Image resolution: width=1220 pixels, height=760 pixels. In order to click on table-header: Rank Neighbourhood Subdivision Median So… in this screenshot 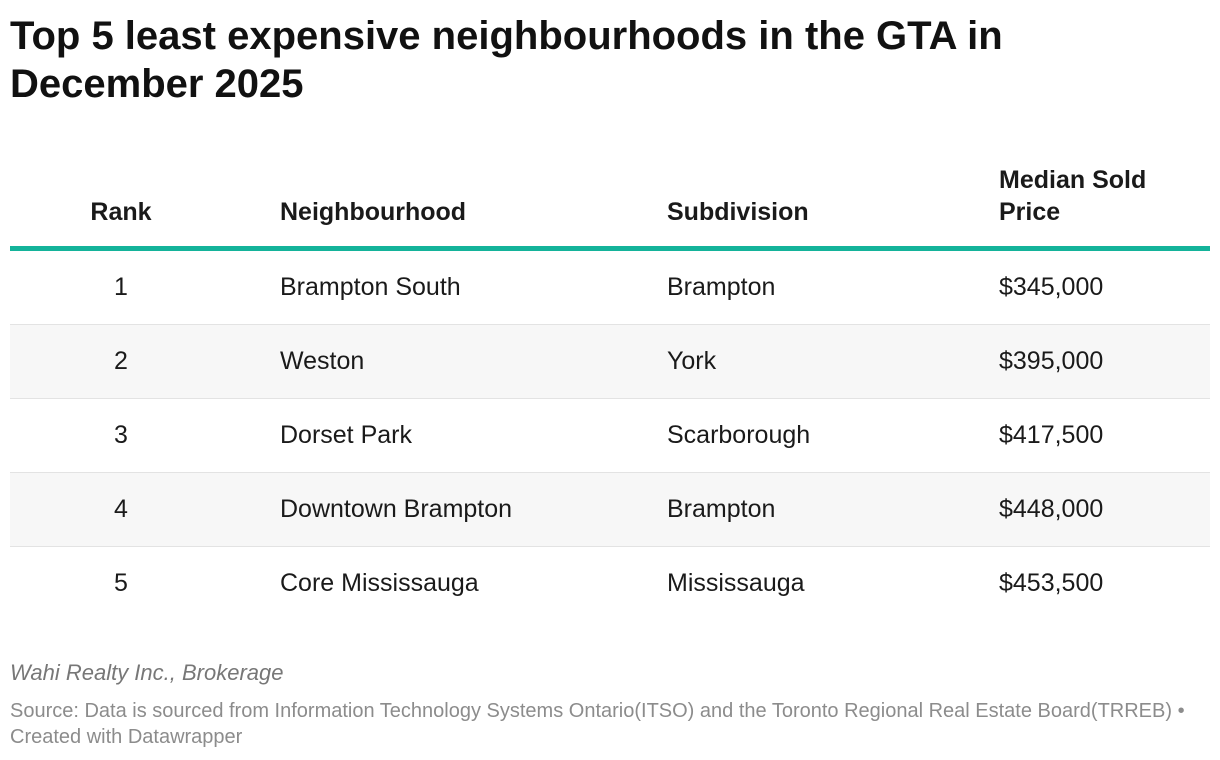, I will do `click(610, 206)`.